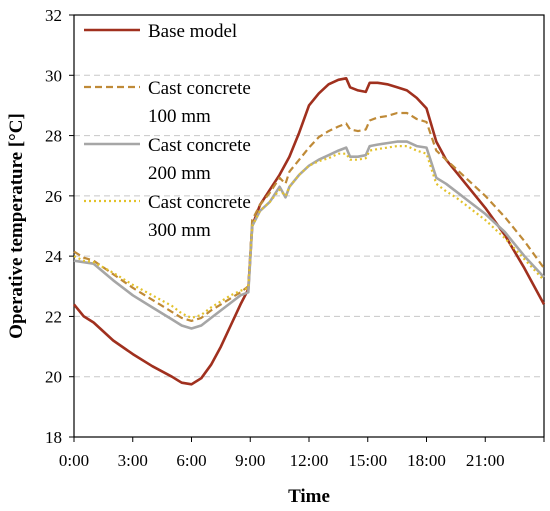  I want to click on y-tick-label: 24, so click(54, 256).